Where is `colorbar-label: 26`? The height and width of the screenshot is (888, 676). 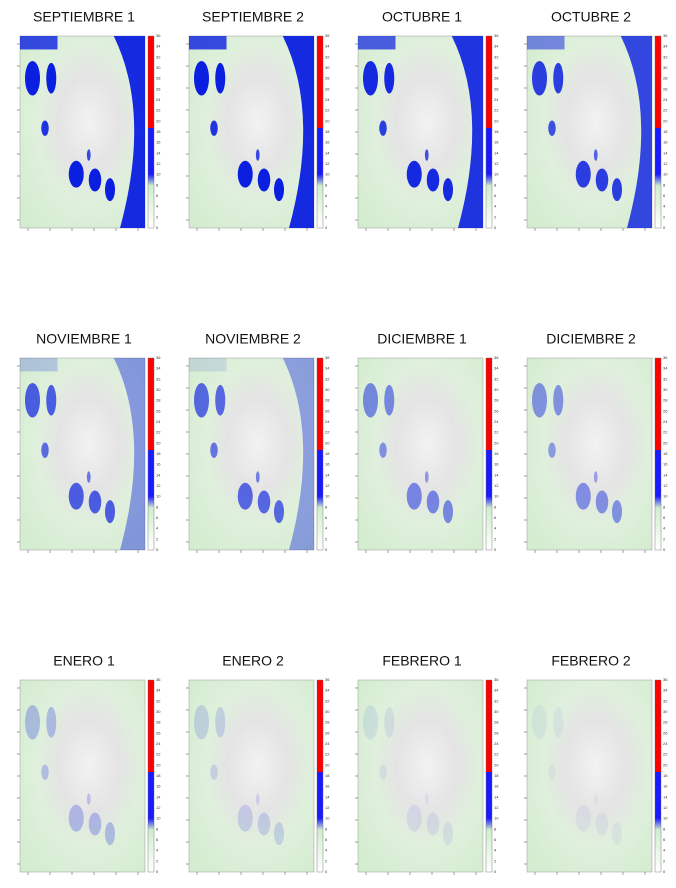 colorbar-label: 26 is located at coordinates (327, 410).